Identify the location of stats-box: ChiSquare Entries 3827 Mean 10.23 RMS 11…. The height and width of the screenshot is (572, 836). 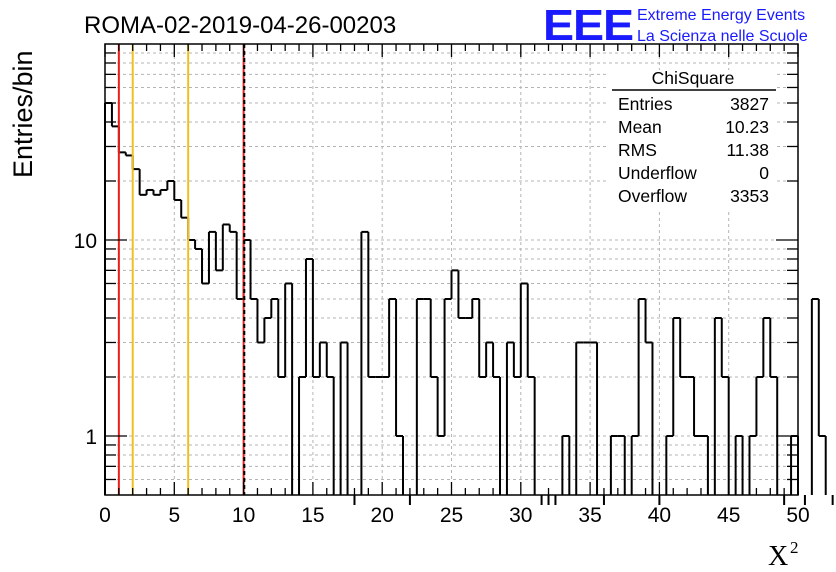
(693, 139).